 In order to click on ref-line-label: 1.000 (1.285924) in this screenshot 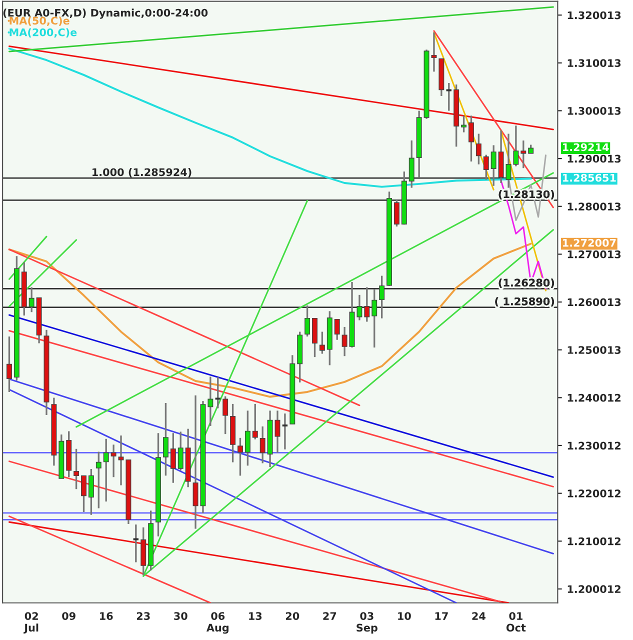, I will do `click(142, 173)`.